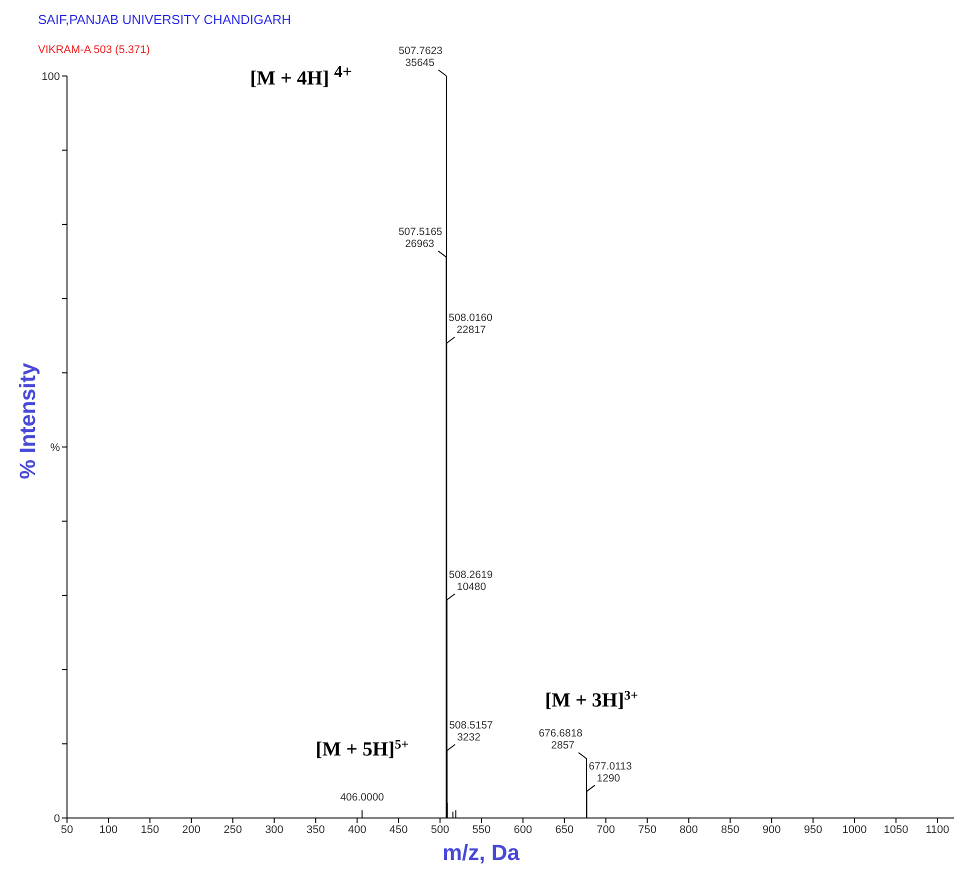  Describe the element at coordinates (481, 830) in the screenshot. I see `x-tick-label: 550` at that location.